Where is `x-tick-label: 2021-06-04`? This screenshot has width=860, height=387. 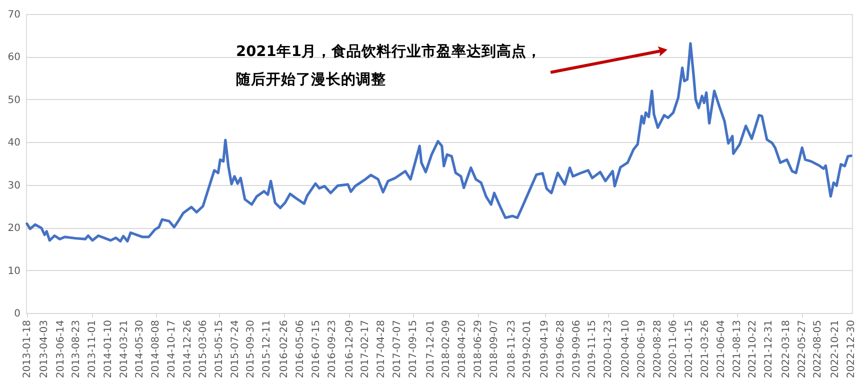
x-tick-label: 2021-06-04 is located at coordinates (721, 349).